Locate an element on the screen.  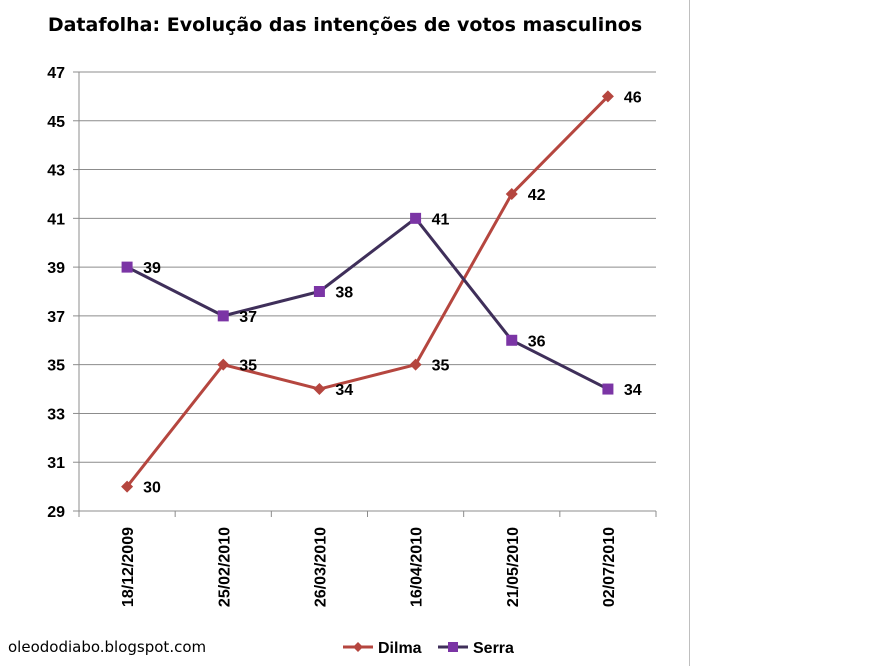
y-tick-label: 33 is located at coordinates (56, 414).